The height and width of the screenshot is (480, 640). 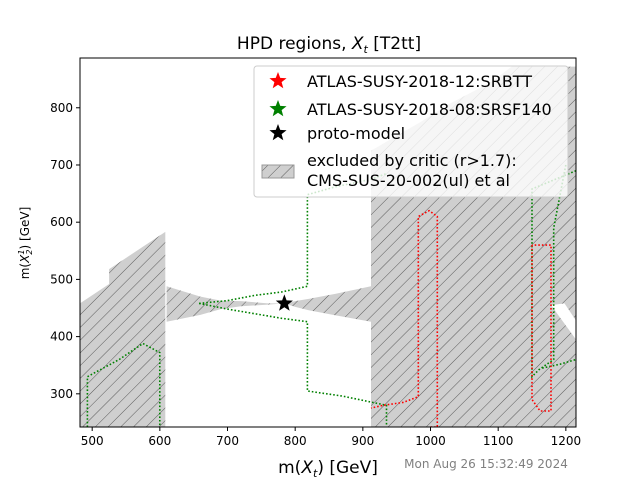 I want to click on chart-title: HPD regions, Xt [T2tt], so click(x=329, y=45).